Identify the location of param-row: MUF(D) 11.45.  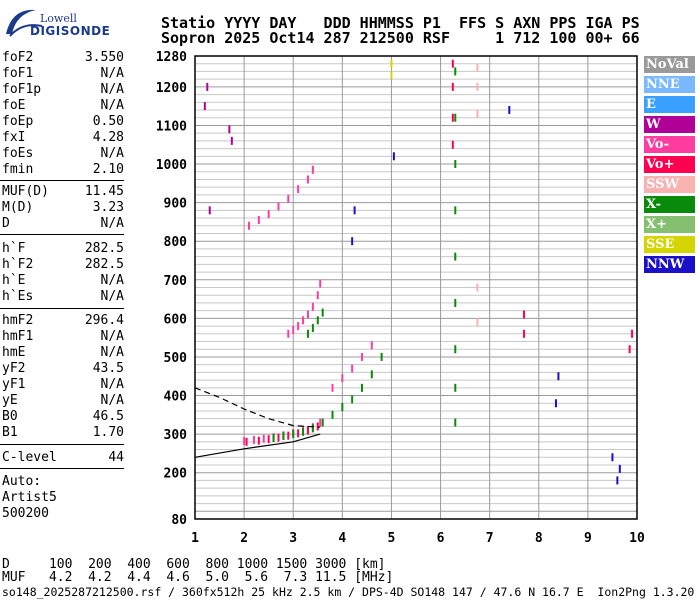
(63, 192).